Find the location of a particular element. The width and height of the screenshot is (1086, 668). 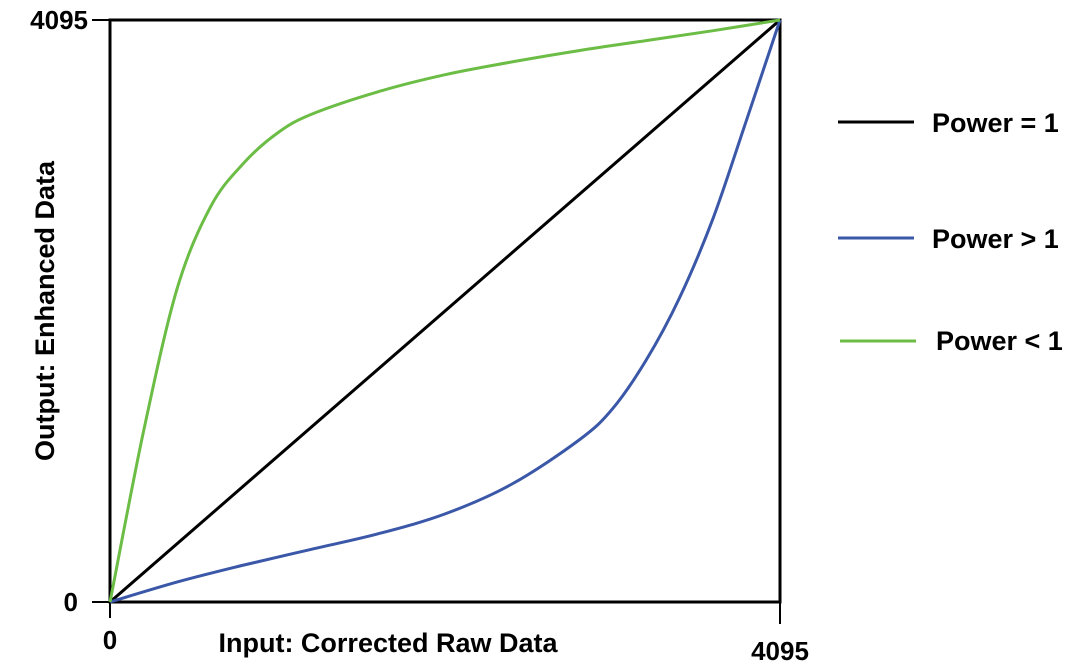

y-tick-label-min: 0 is located at coordinates (71, 602).